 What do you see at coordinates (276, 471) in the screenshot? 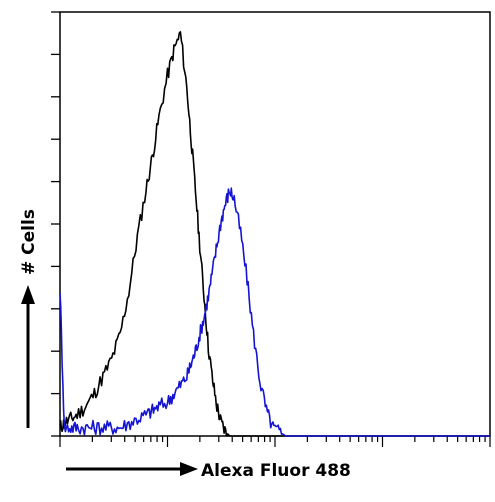
I see `x-axis-label: Alexa Fluor 488` at bounding box center [276, 471].